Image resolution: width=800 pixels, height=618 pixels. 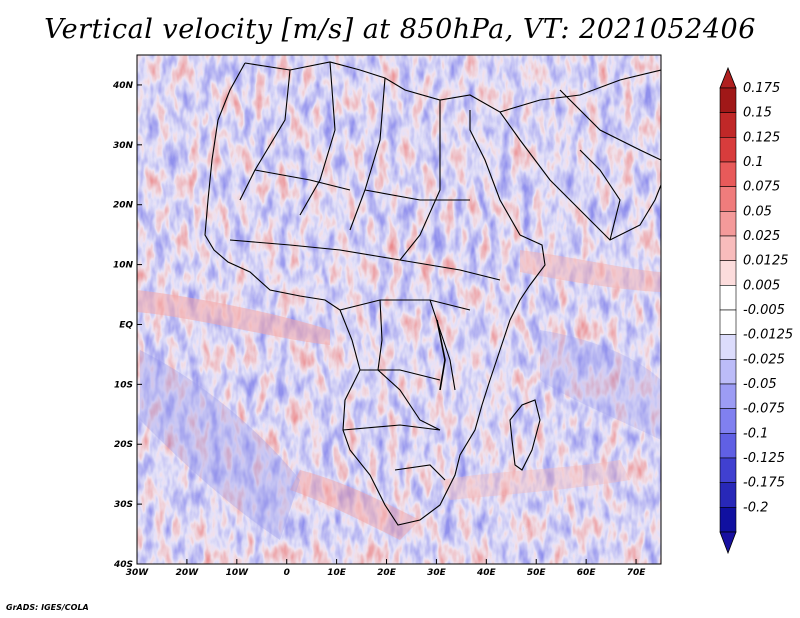 What do you see at coordinates (764, 483) in the screenshot?
I see `colorbar-label: -0.175` at bounding box center [764, 483].